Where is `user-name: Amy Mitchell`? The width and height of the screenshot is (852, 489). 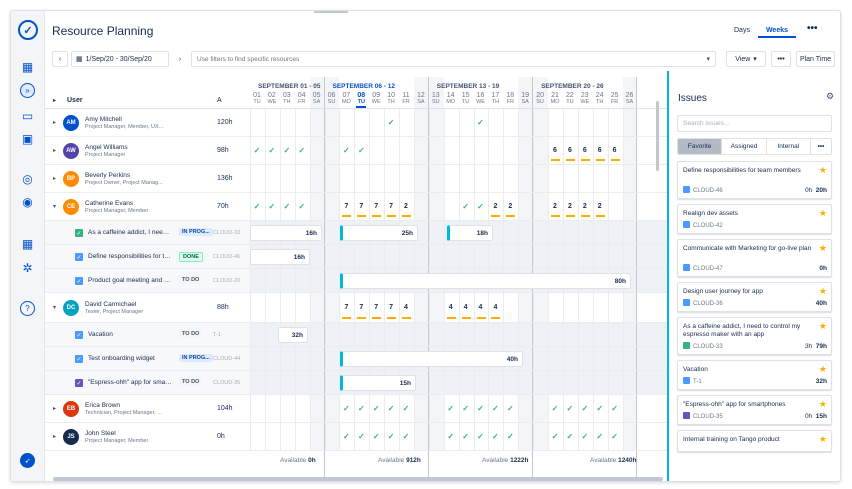 user-name: Amy Mitchell is located at coordinates (103, 119).